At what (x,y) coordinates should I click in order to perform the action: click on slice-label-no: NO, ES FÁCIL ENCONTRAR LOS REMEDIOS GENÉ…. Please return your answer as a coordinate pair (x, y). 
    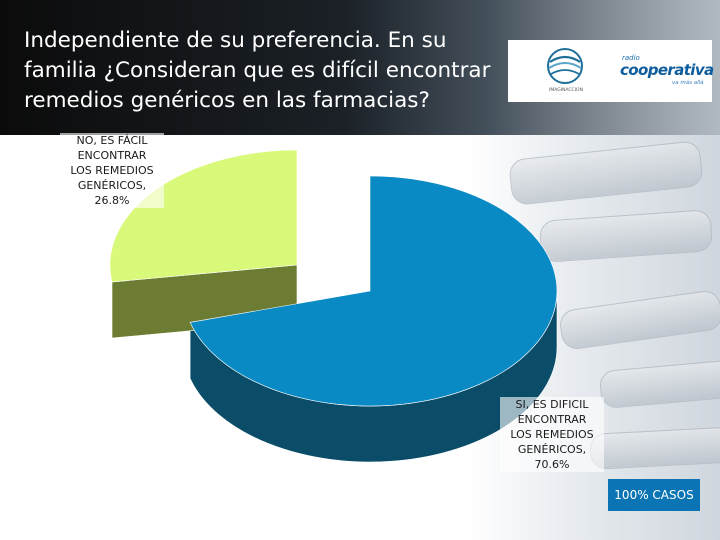
    Looking at the image, I should click on (112, 170).